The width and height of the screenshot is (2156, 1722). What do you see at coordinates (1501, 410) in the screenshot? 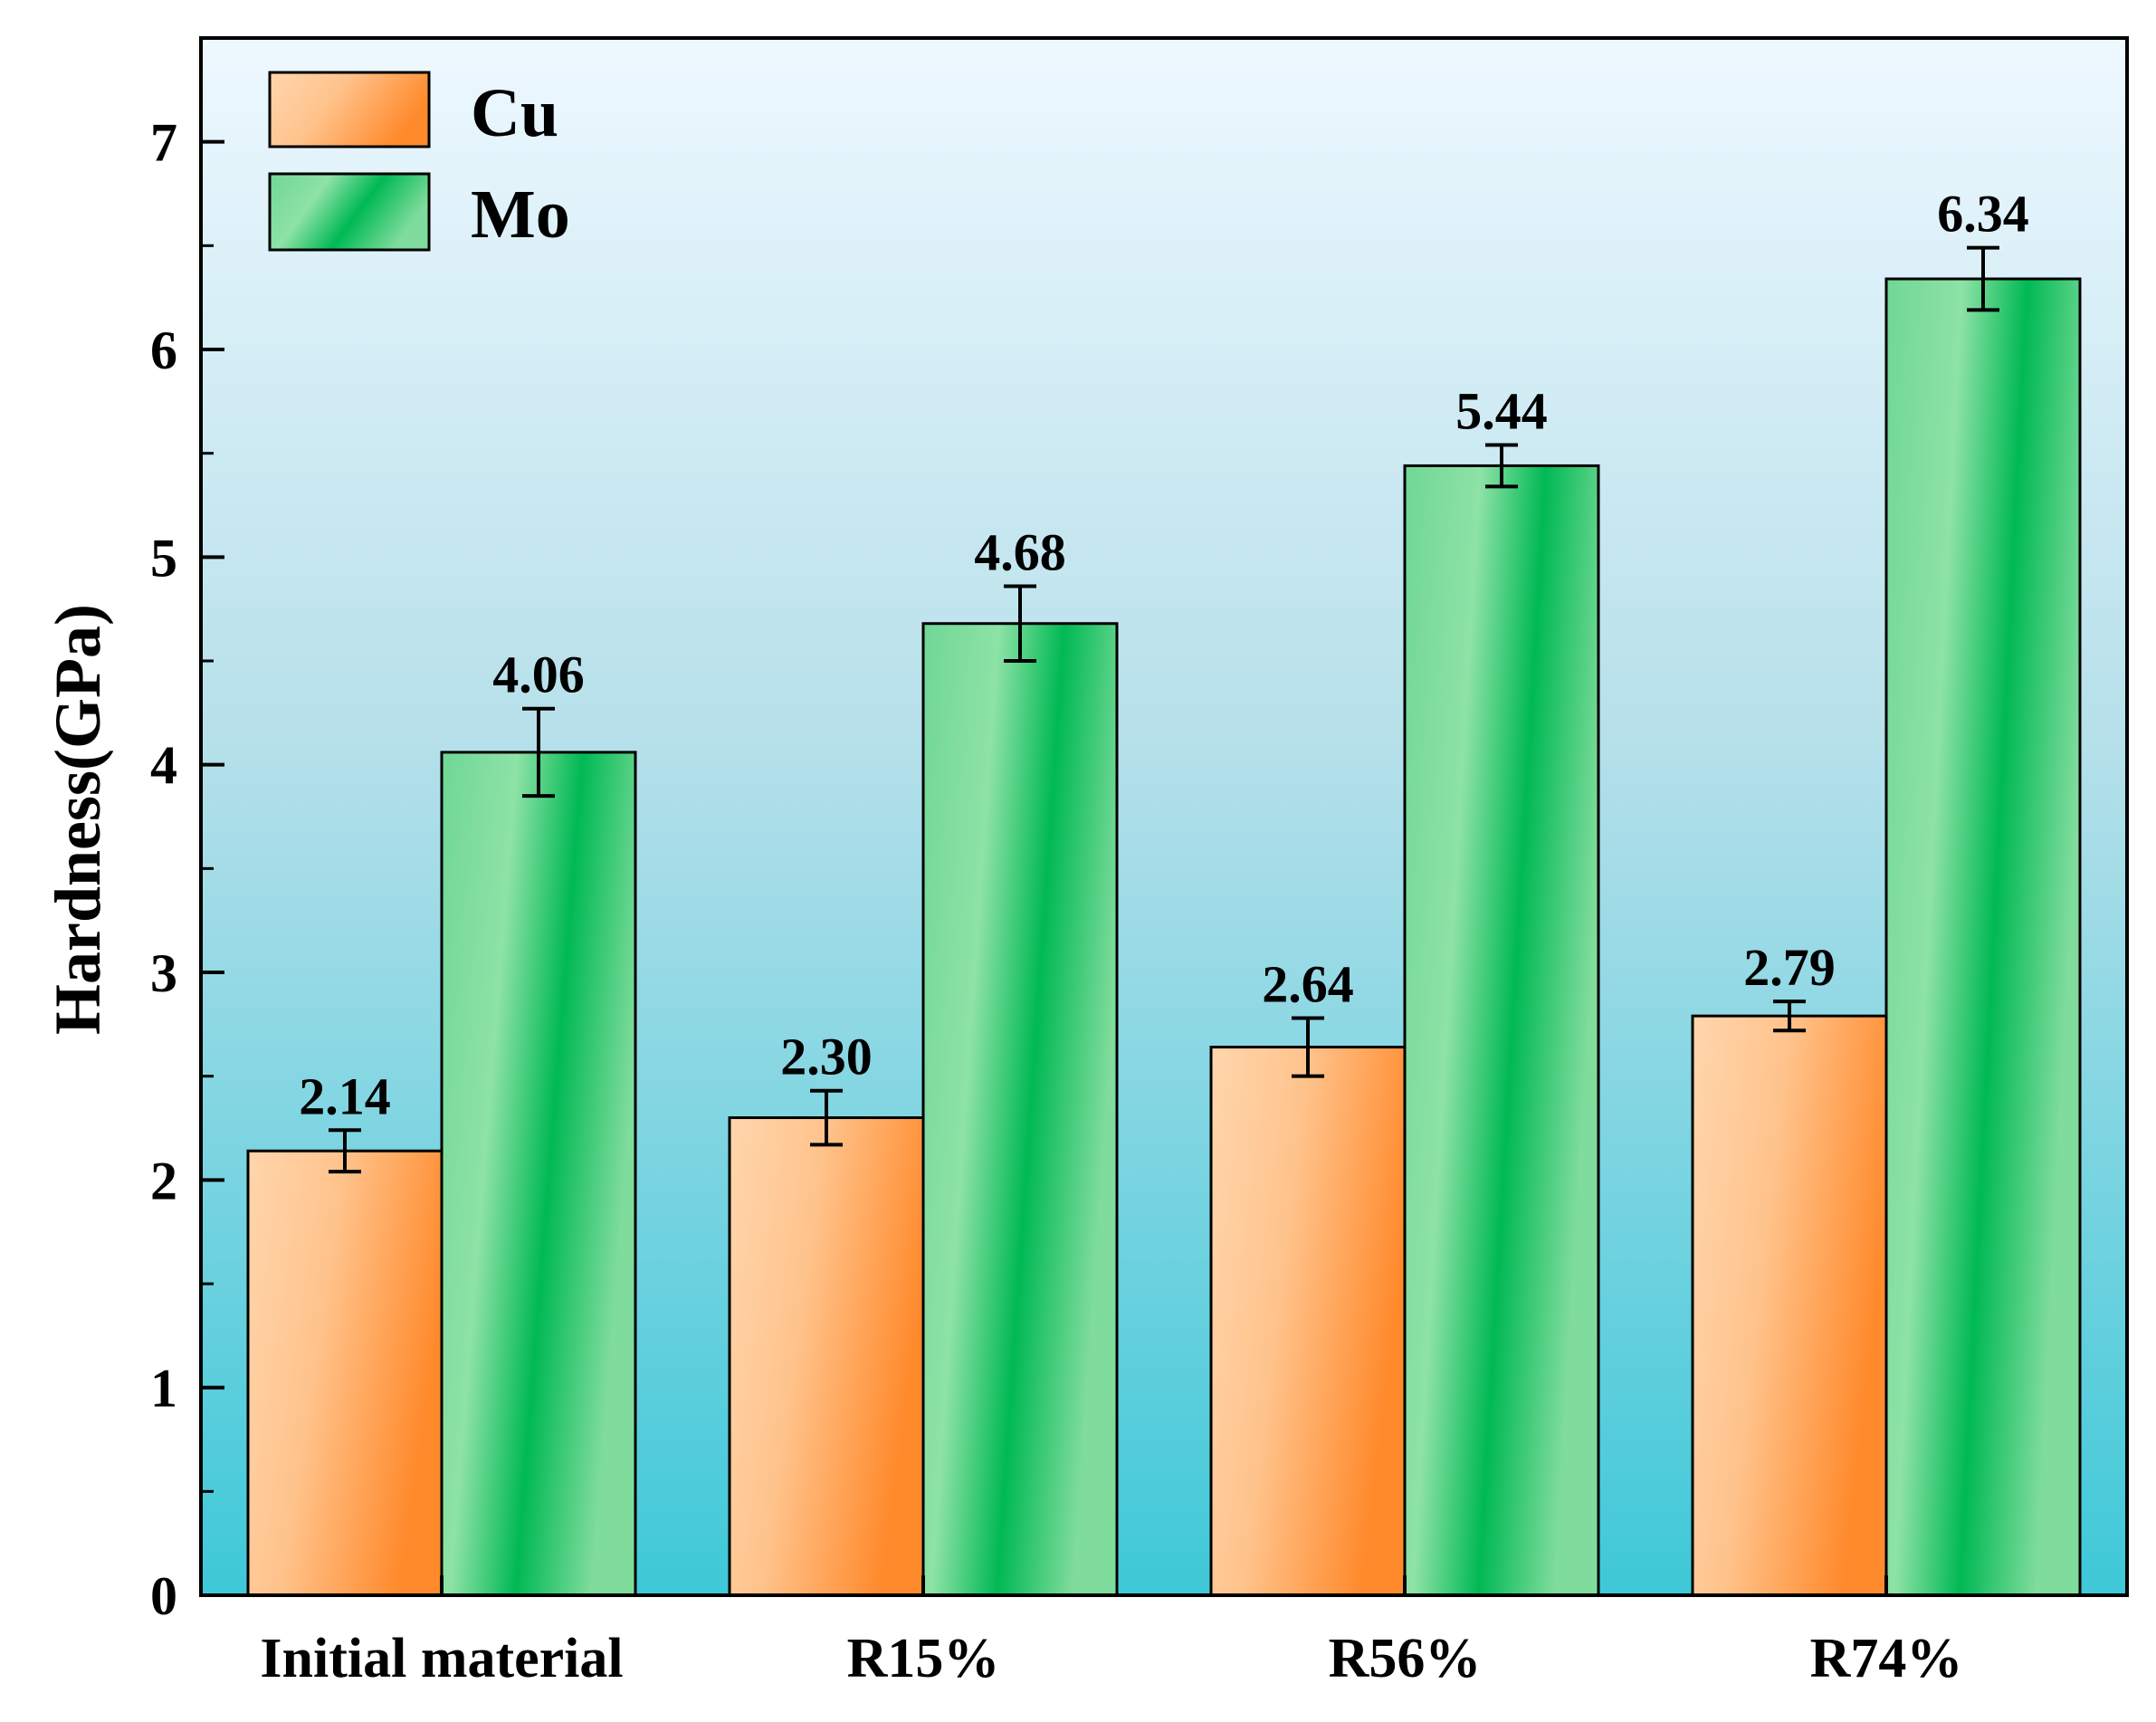
I see `value-label-mo: 5.44` at bounding box center [1501, 410].